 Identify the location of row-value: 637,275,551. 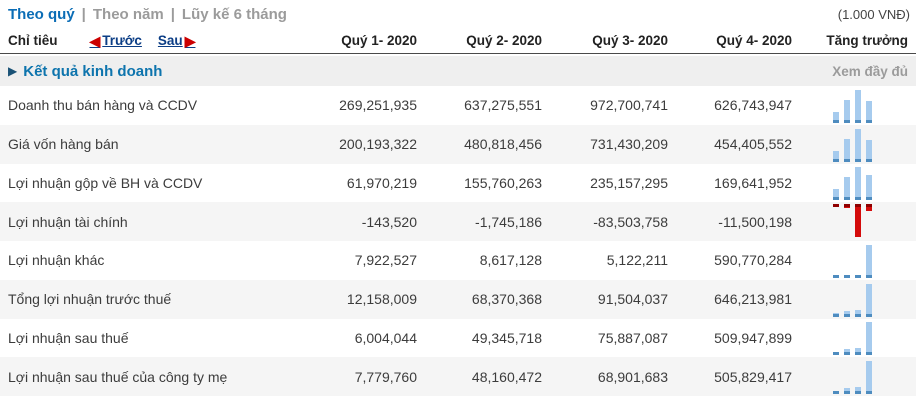
(503, 105).